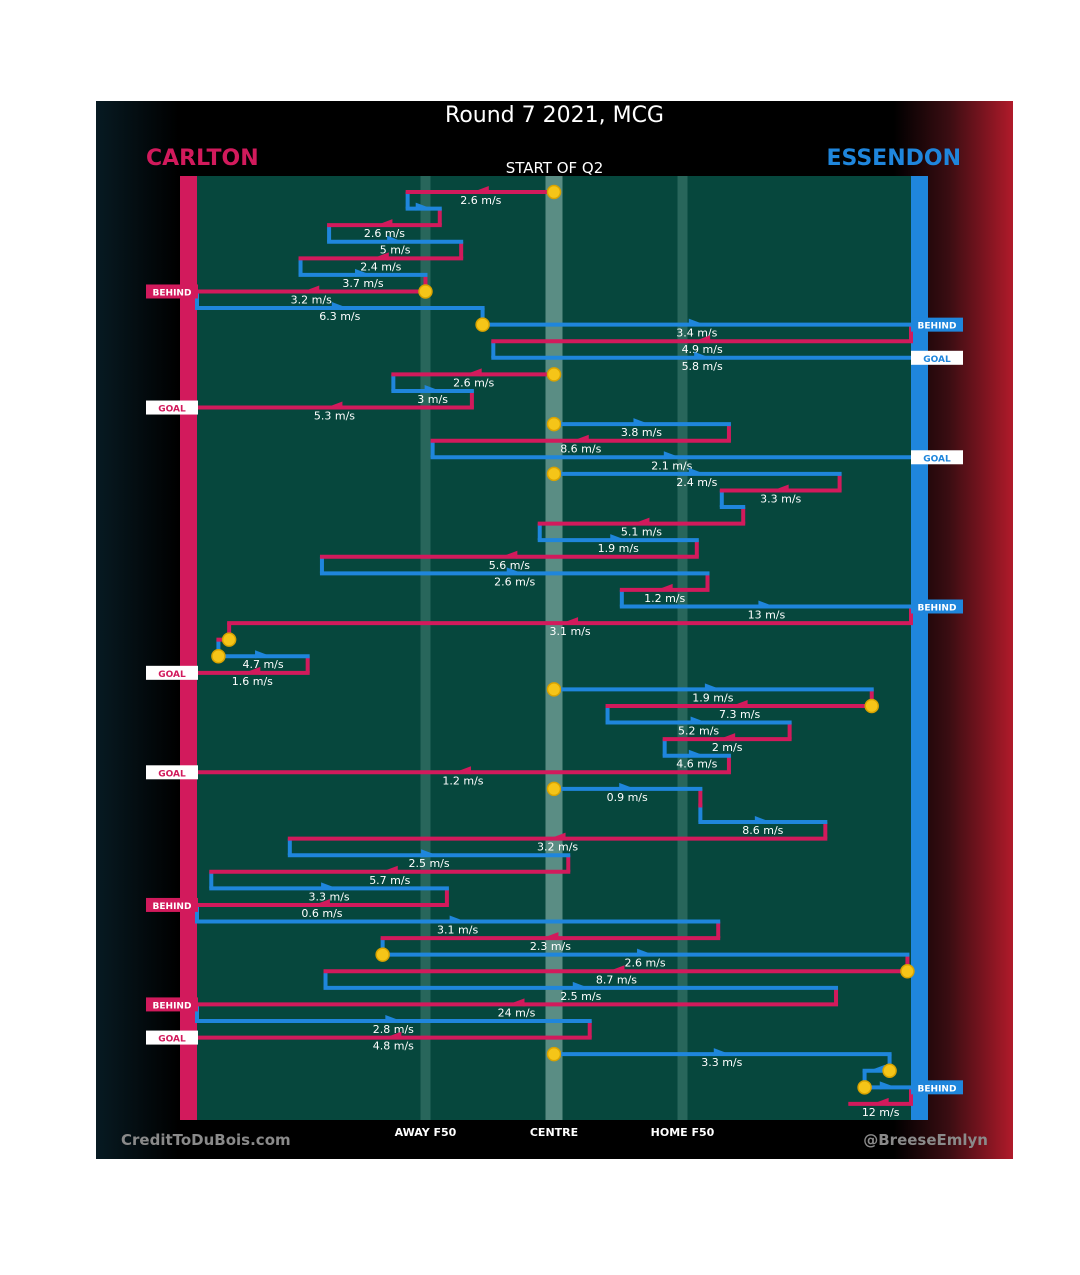 This screenshot has height=1275, width=1080. I want to click on speed-label: 5.2 m/s, so click(698, 731).